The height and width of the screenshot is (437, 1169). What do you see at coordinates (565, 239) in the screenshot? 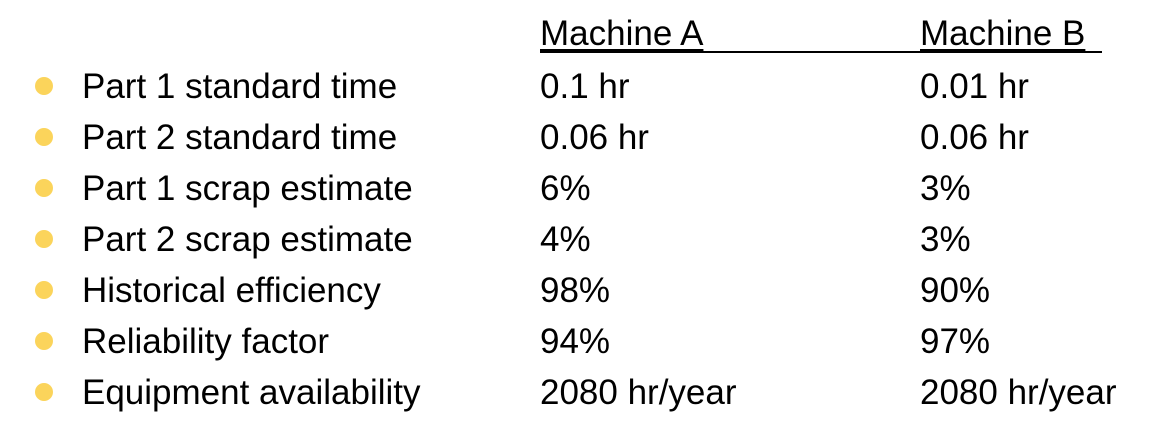
I see `machine-a-value: 4%` at bounding box center [565, 239].